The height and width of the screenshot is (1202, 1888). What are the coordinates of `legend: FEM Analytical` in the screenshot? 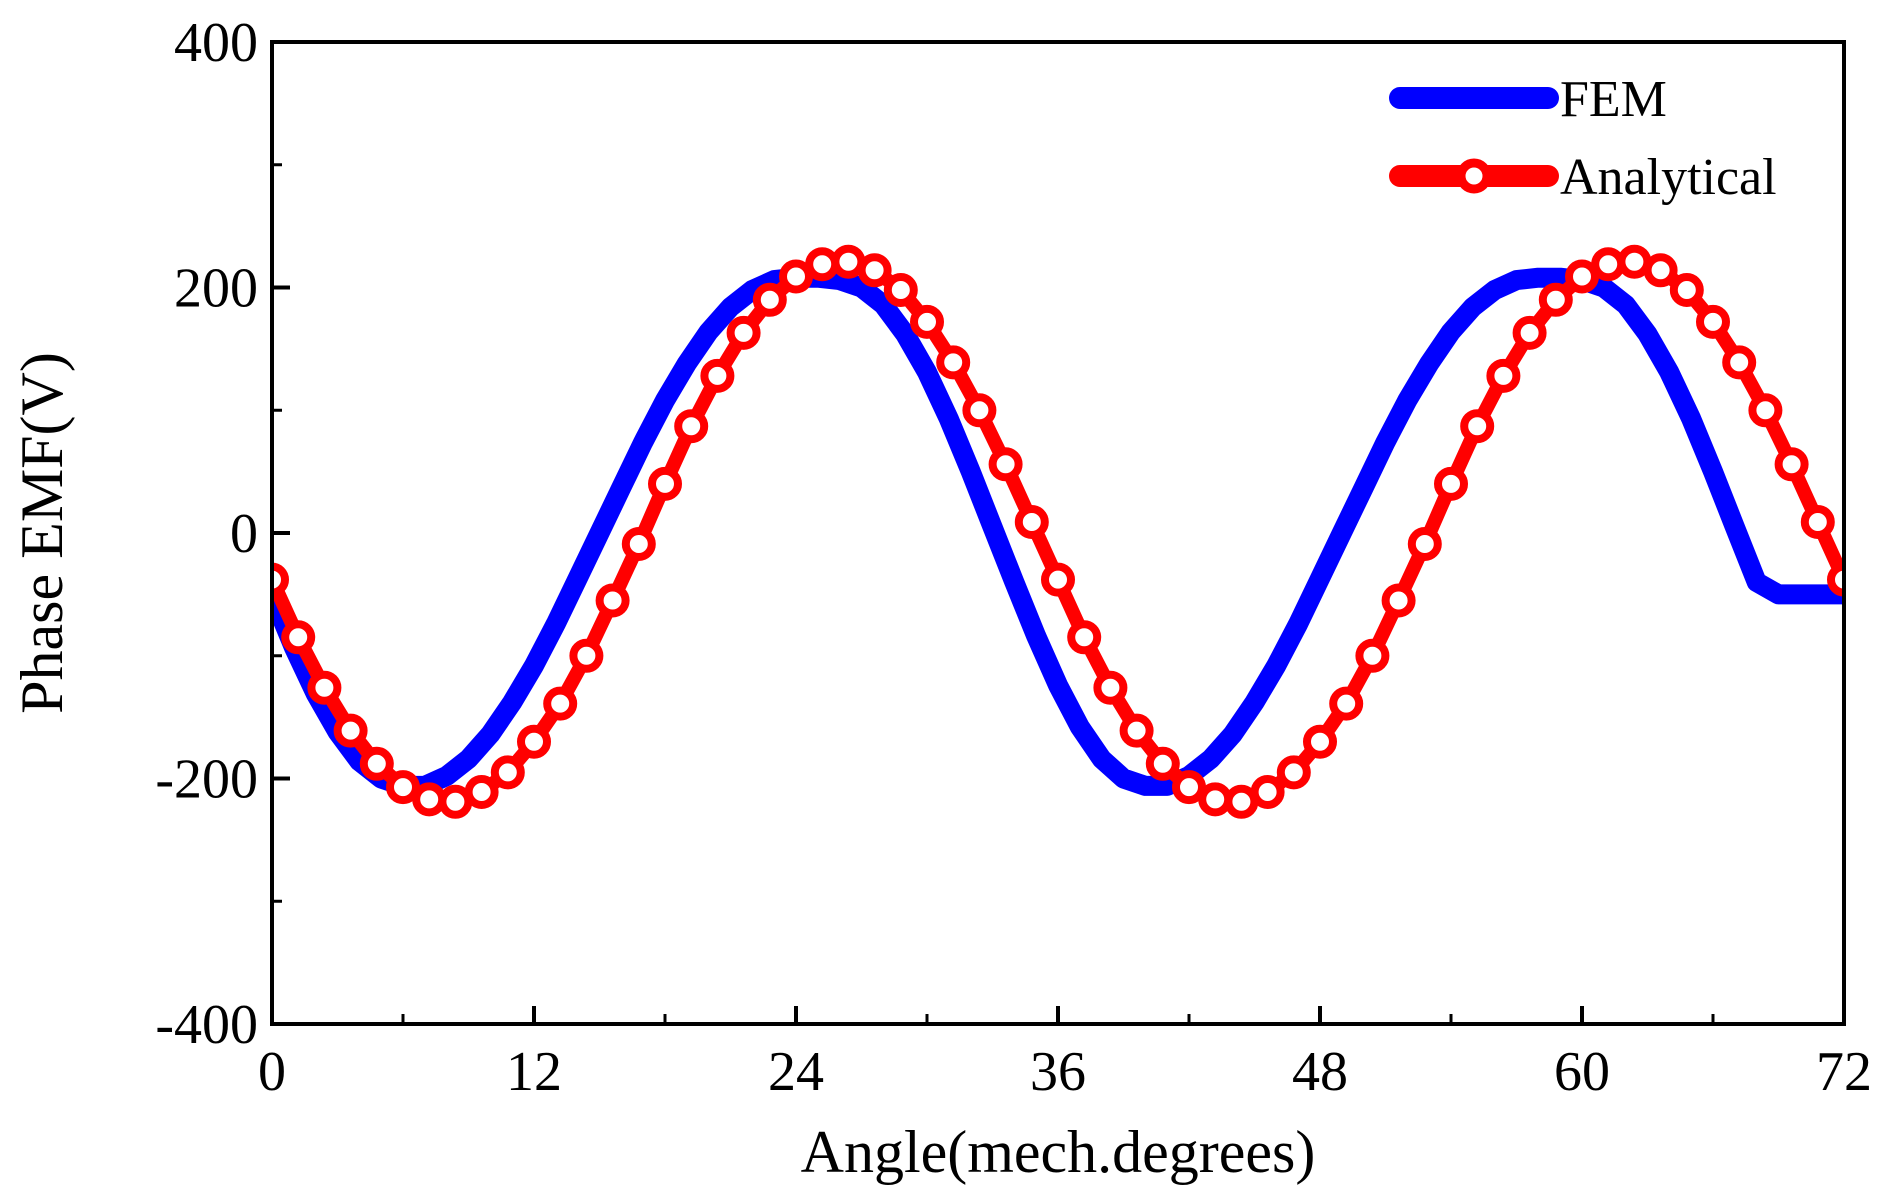 It's located at (1583, 138).